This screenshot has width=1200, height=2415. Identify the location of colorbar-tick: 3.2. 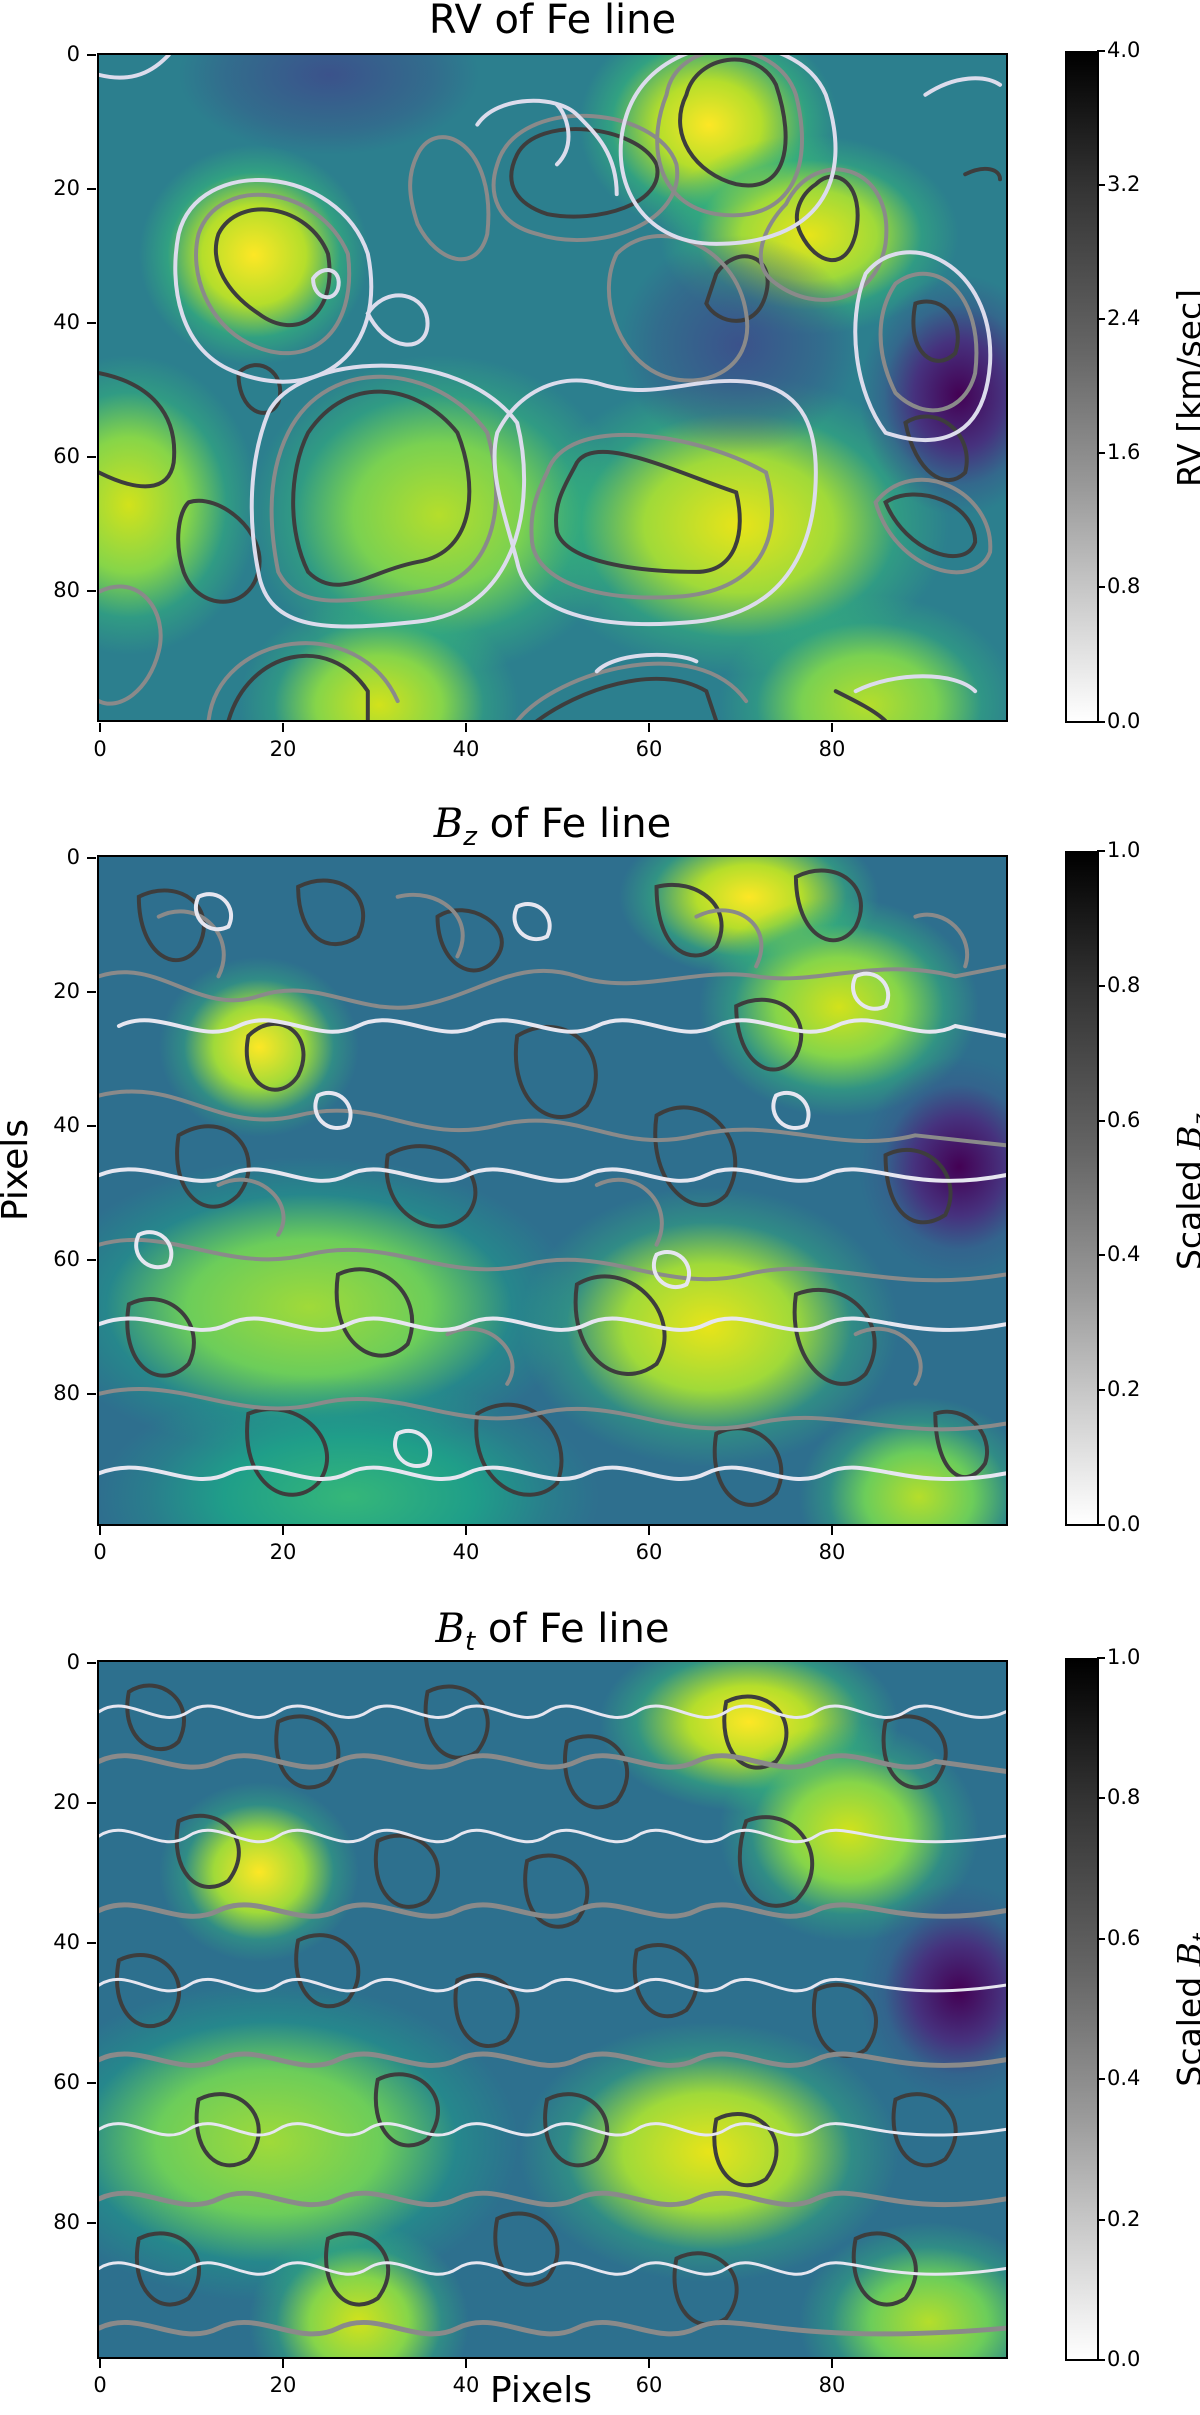
(1118, 184).